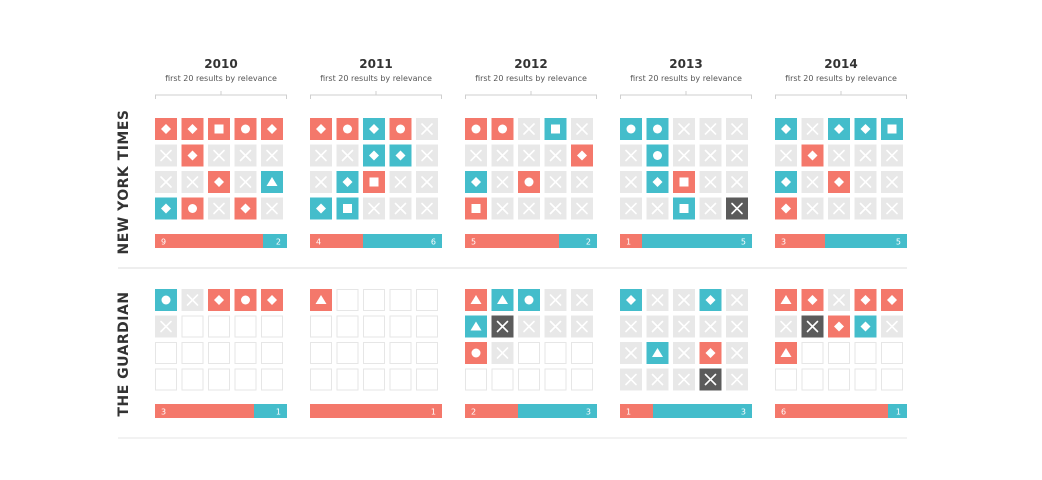 The image size is (1042, 480). I want to click on header-bracket, so click(531, 95).